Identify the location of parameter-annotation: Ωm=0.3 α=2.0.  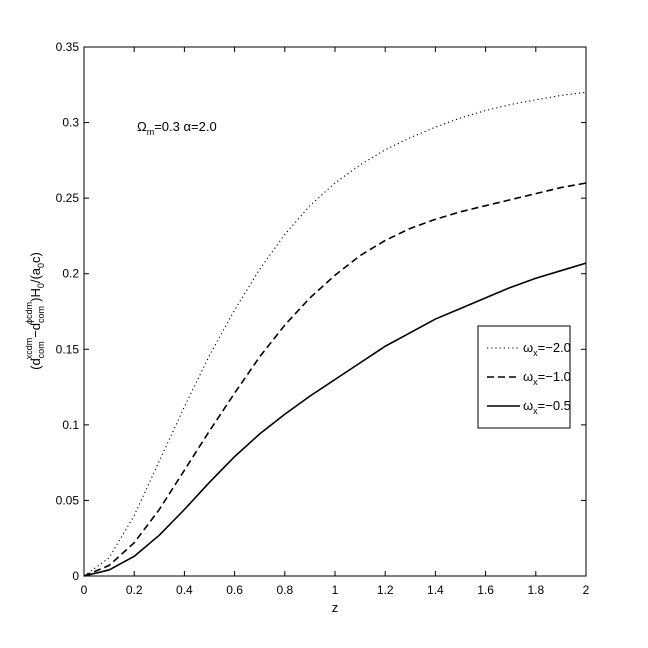
(177, 128).